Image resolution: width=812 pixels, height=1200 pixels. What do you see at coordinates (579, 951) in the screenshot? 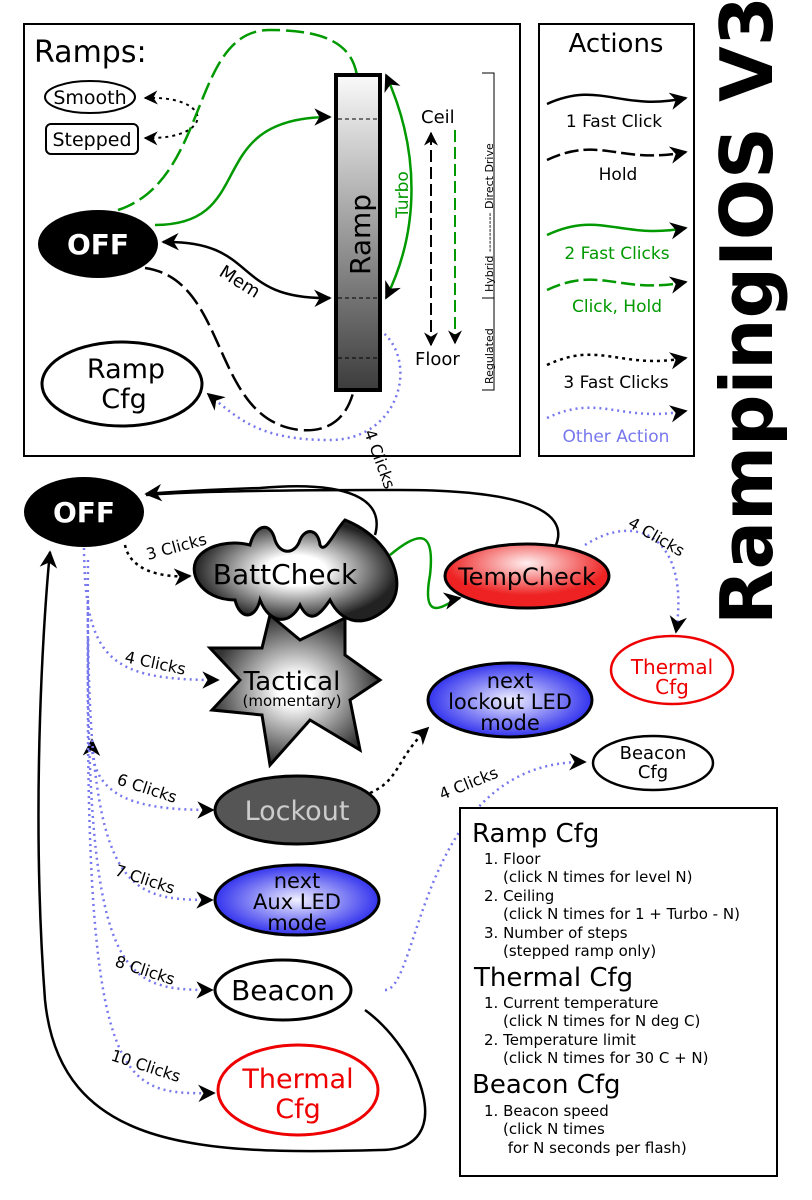
I see `legend-line: (stepped ramp only)` at bounding box center [579, 951].